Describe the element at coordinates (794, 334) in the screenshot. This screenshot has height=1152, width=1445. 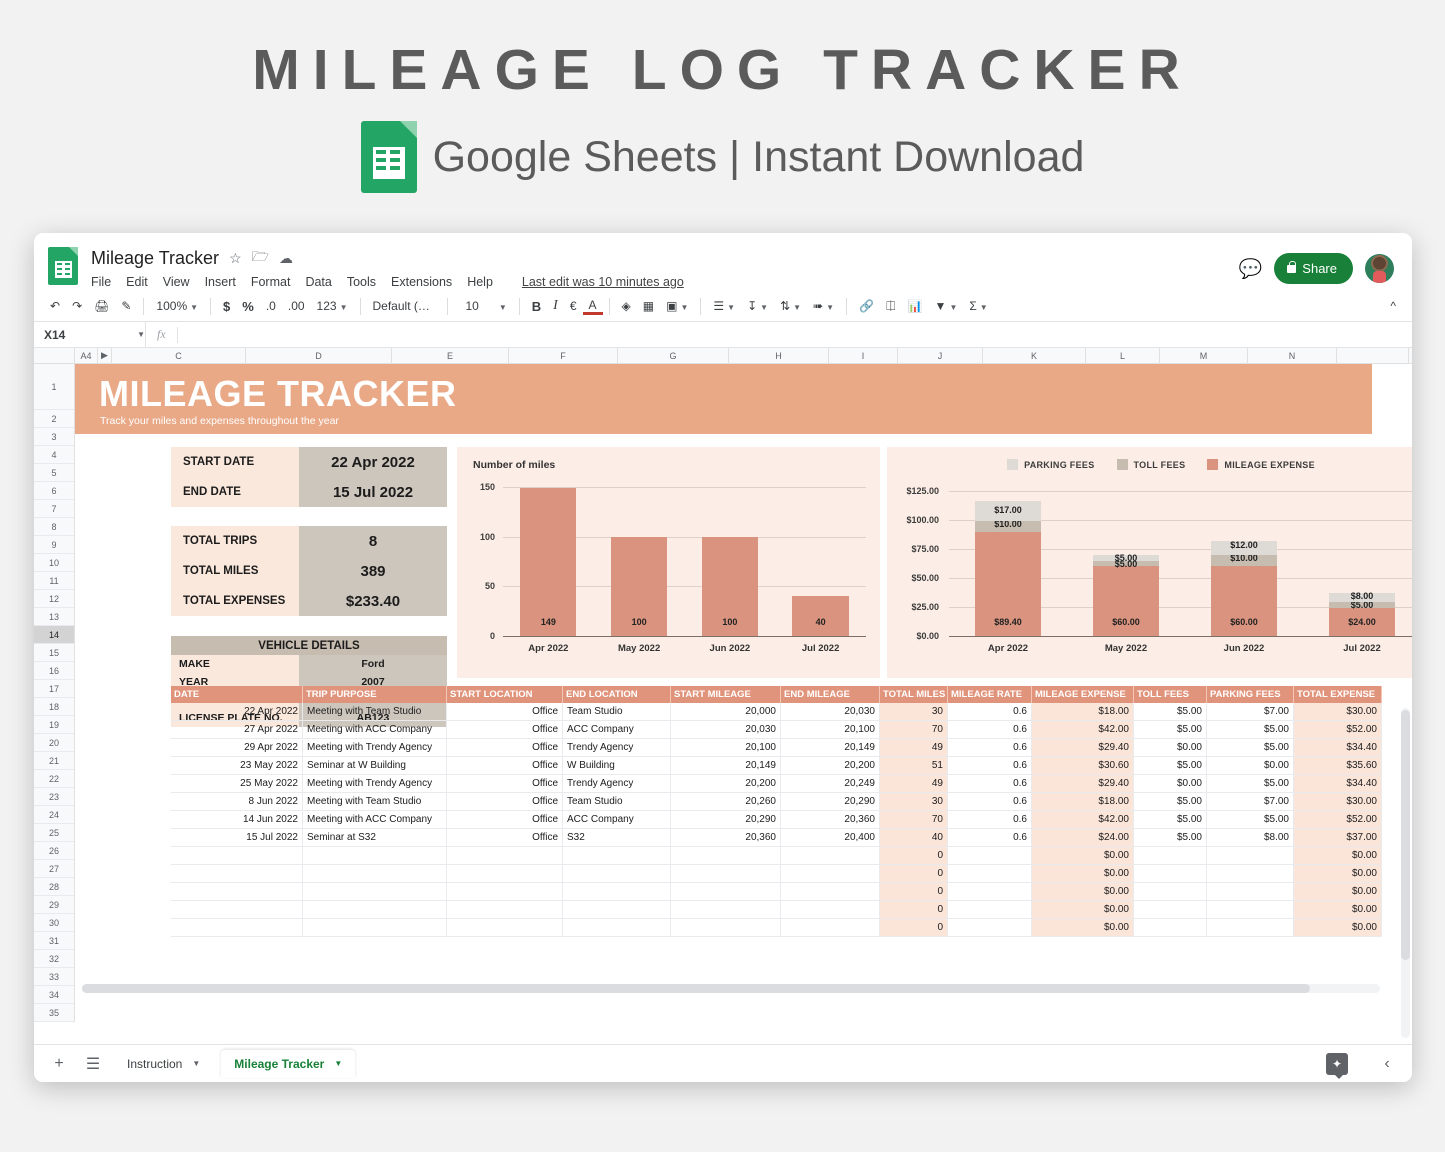
I see `formula-input` at that location.